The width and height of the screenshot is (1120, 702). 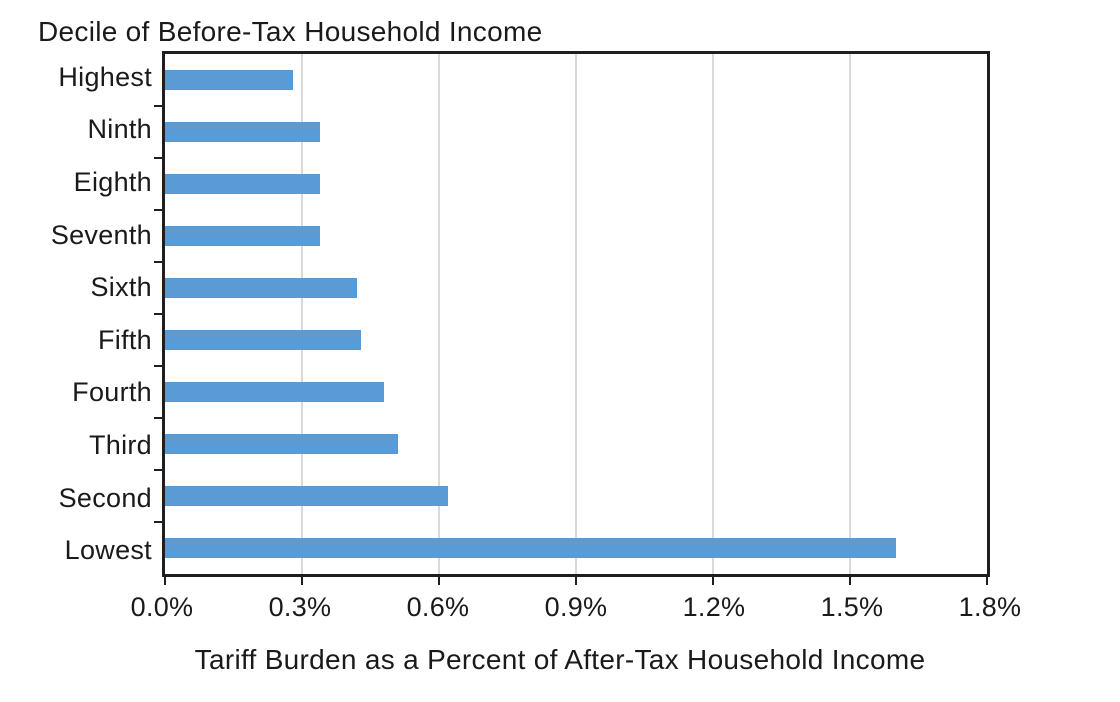 What do you see at coordinates (124, 339) in the screenshot?
I see `category-label-fifth: Fifth` at bounding box center [124, 339].